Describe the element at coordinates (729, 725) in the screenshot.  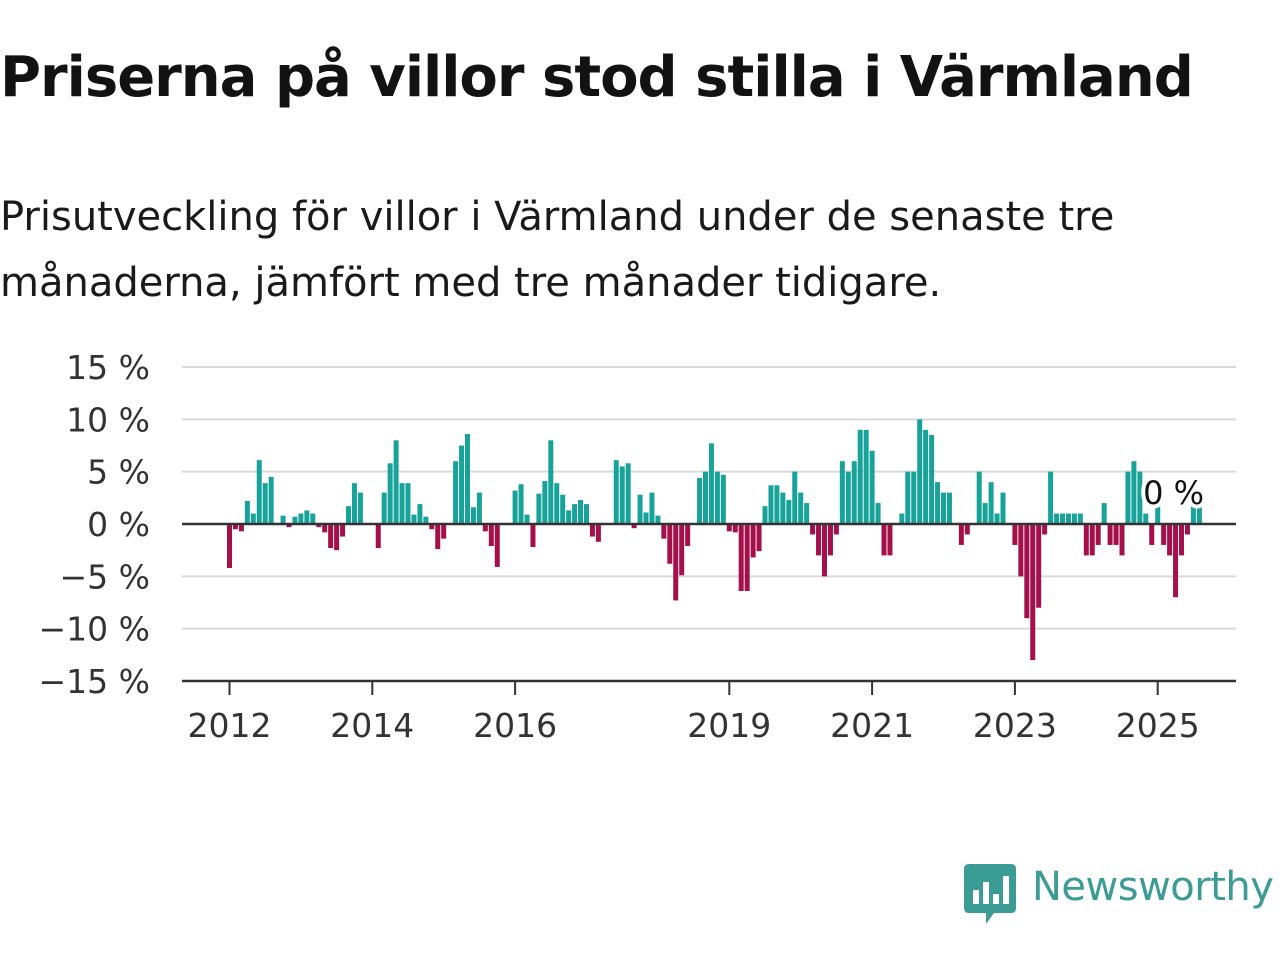
I see `x-tick-label: 2019` at that location.